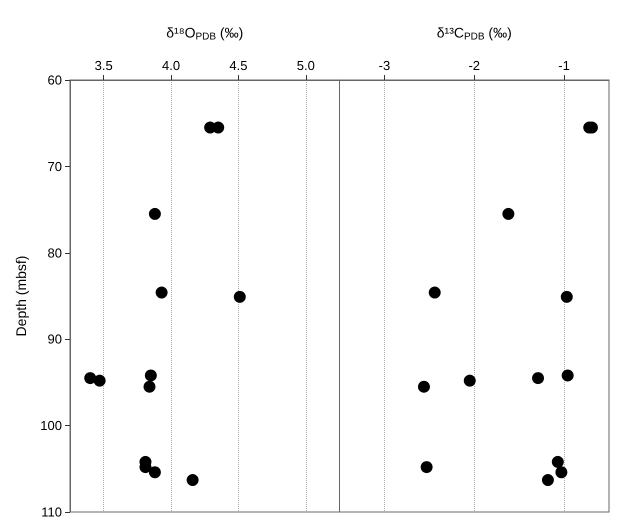 This screenshot has width=630, height=523. Describe the element at coordinates (55, 339) in the screenshot. I see `y-tick-label: 90` at that location.